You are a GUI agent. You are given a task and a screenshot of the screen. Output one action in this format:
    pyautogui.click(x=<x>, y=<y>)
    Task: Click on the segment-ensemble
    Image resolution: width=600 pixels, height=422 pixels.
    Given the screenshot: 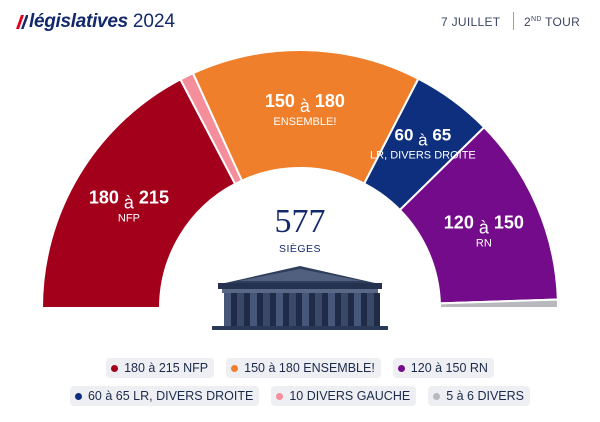 What is the action you would take?
    pyautogui.click(x=305, y=117)
    